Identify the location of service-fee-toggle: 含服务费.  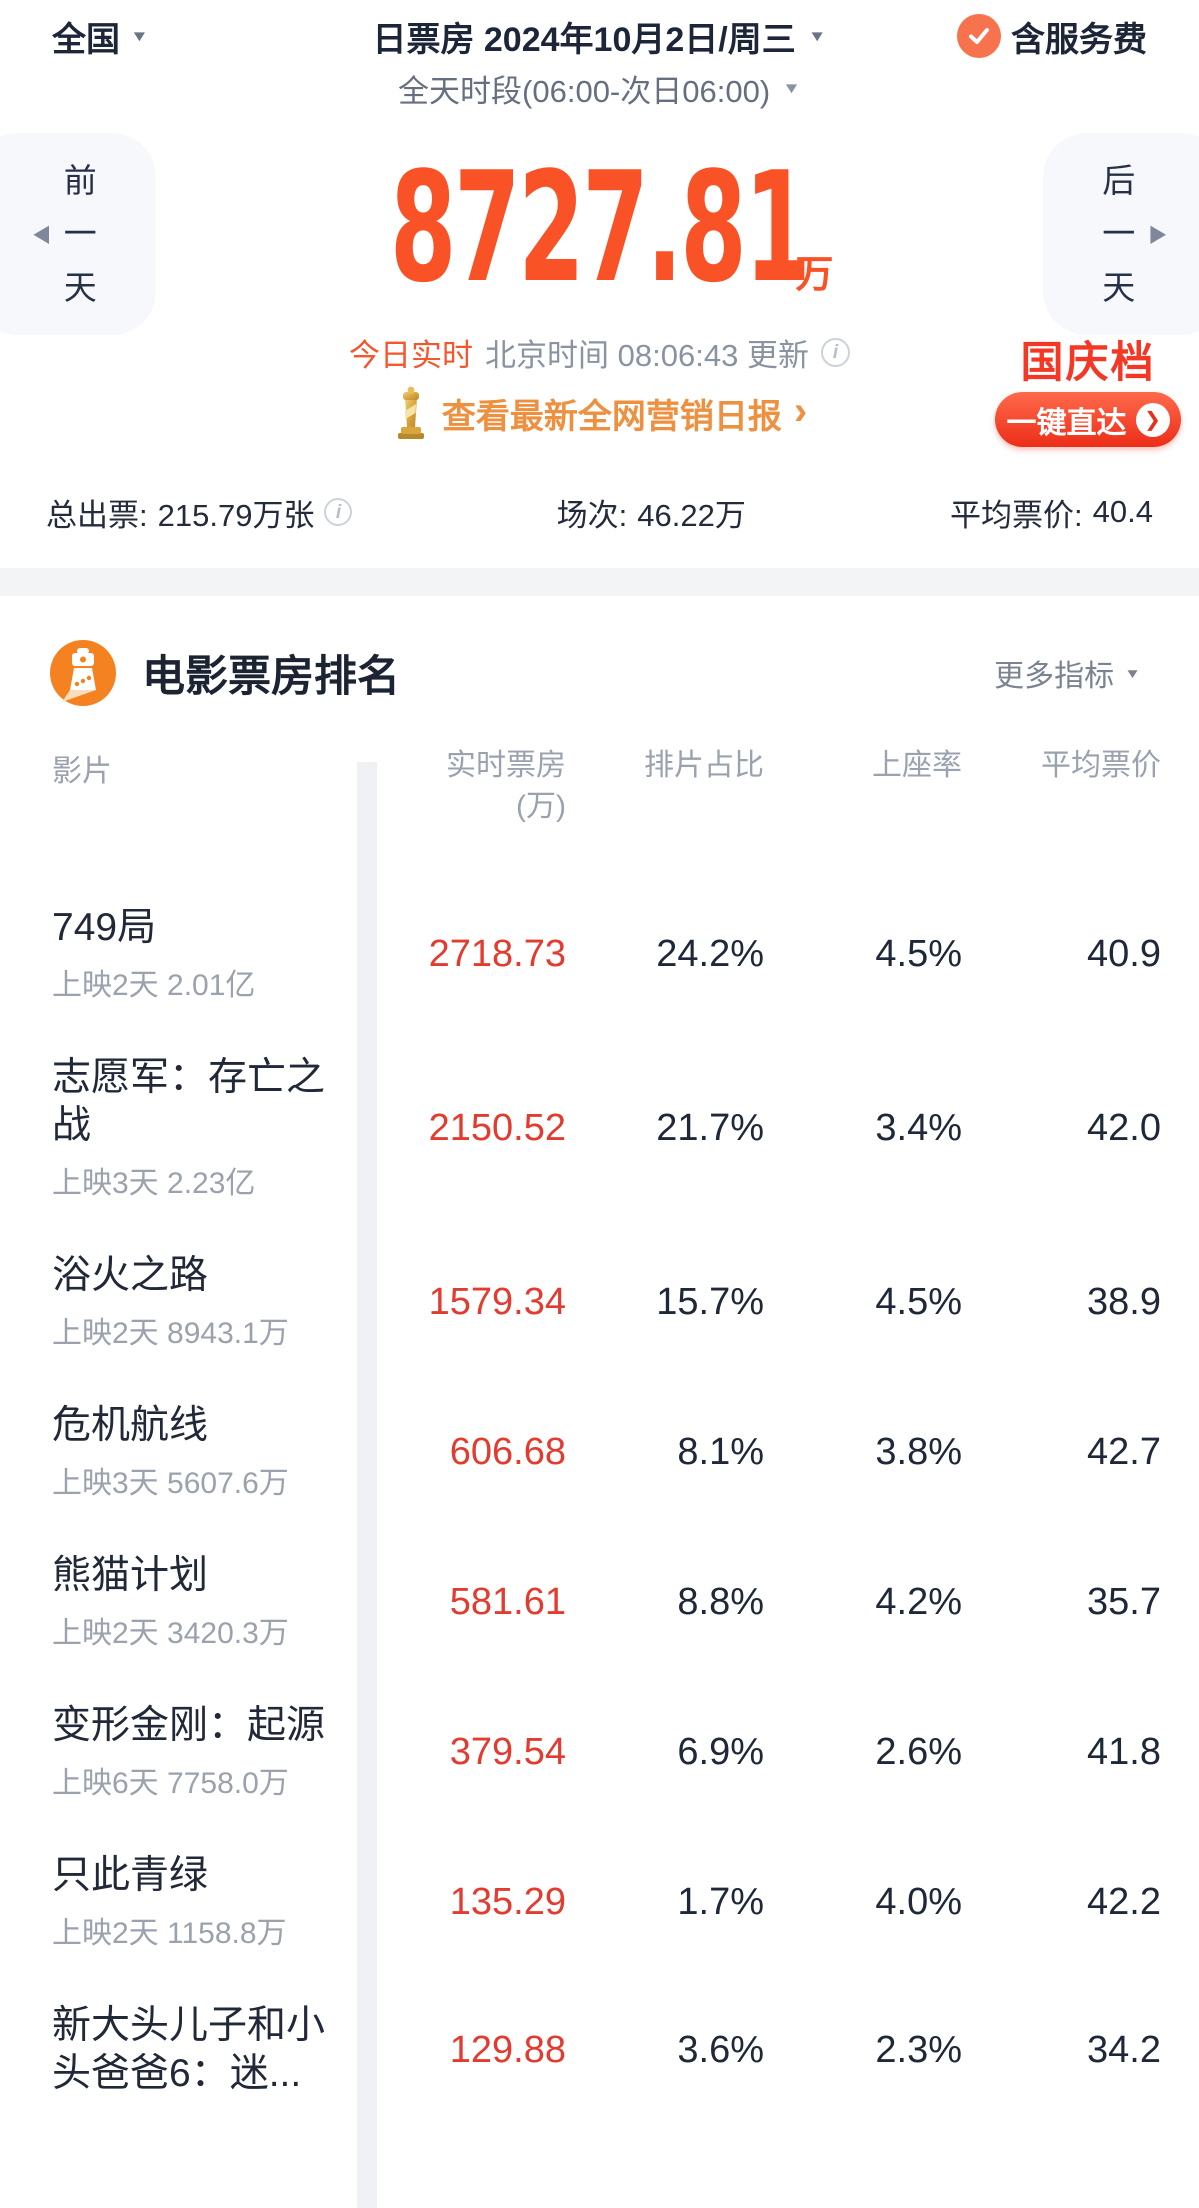
(1052, 36).